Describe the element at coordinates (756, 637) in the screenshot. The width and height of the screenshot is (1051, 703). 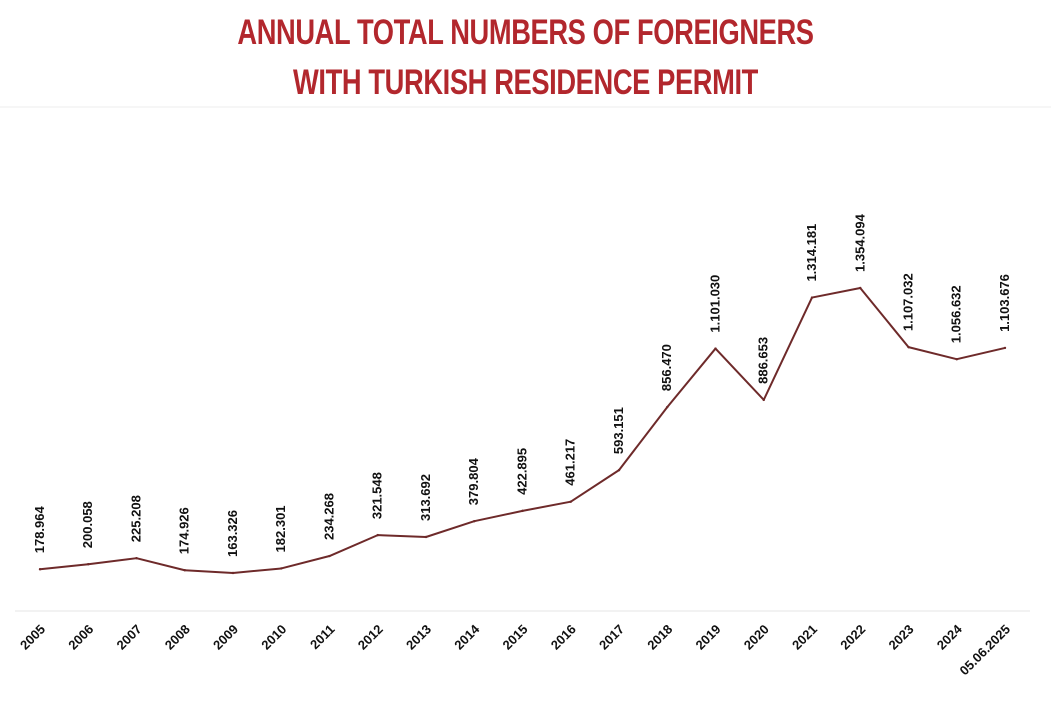
I see `x-tick-label: 2020` at that location.